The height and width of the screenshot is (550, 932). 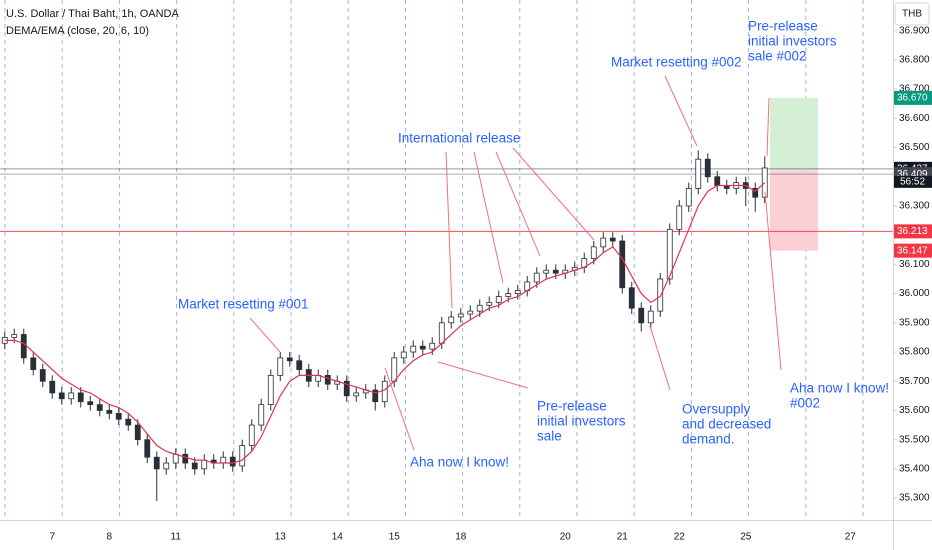 What do you see at coordinates (914, 410) in the screenshot?
I see `y-tick-label: 35.600` at bounding box center [914, 410].